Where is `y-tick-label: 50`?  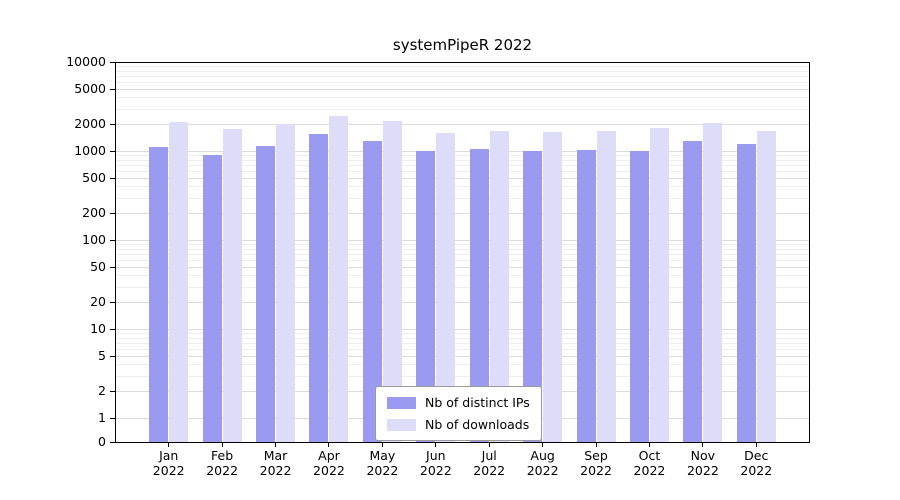
y-tick-label: 50 is located at coordinates (98, 266).